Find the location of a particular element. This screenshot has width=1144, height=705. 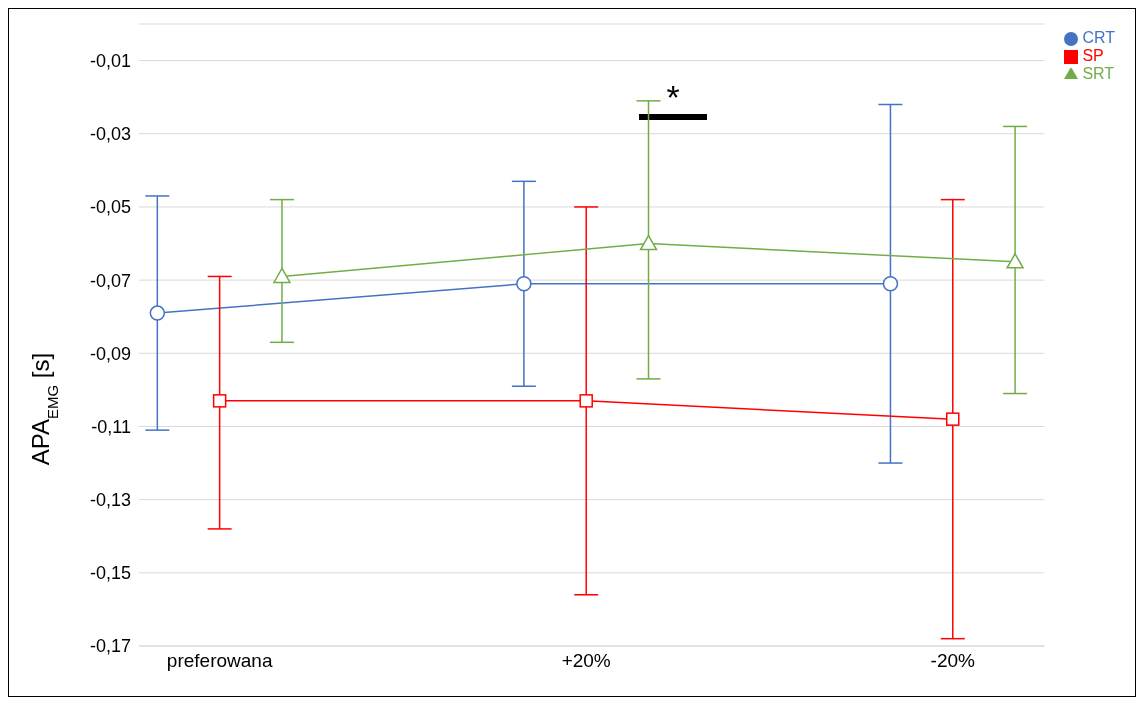

x-tick-label: +20% is located at coordinates (586, 661).